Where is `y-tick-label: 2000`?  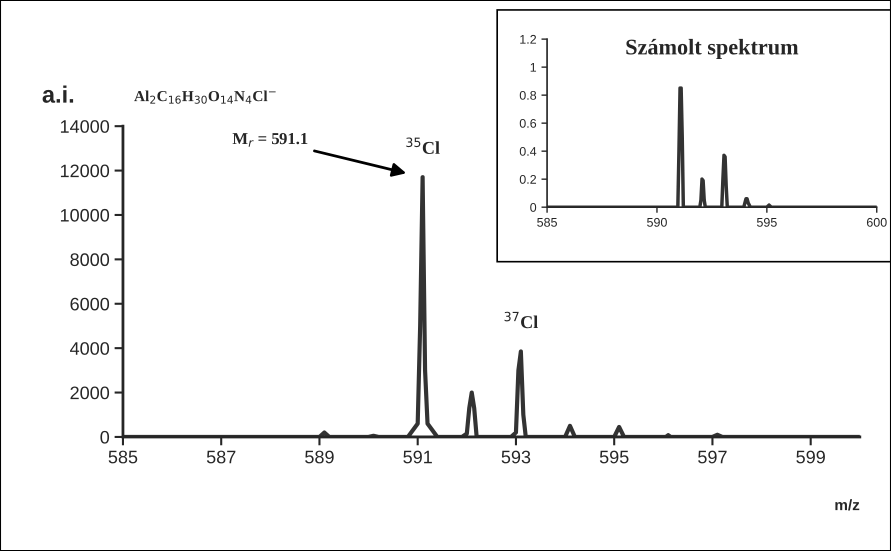 y-tick-label: 2000 is located at coordinates (90, 393).